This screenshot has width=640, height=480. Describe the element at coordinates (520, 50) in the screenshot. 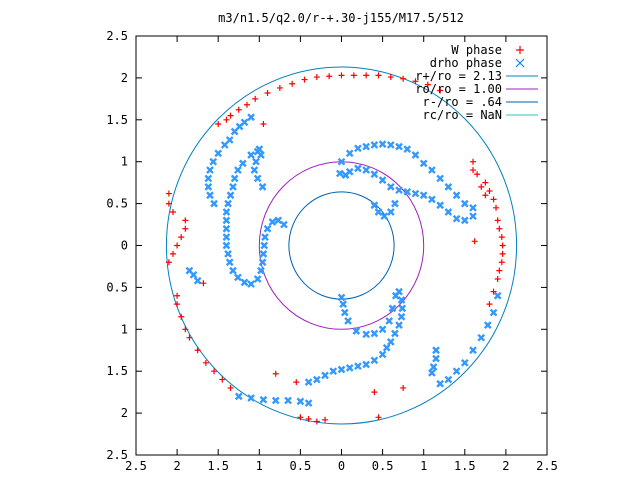

I see `legend-marker-plus` at that location.